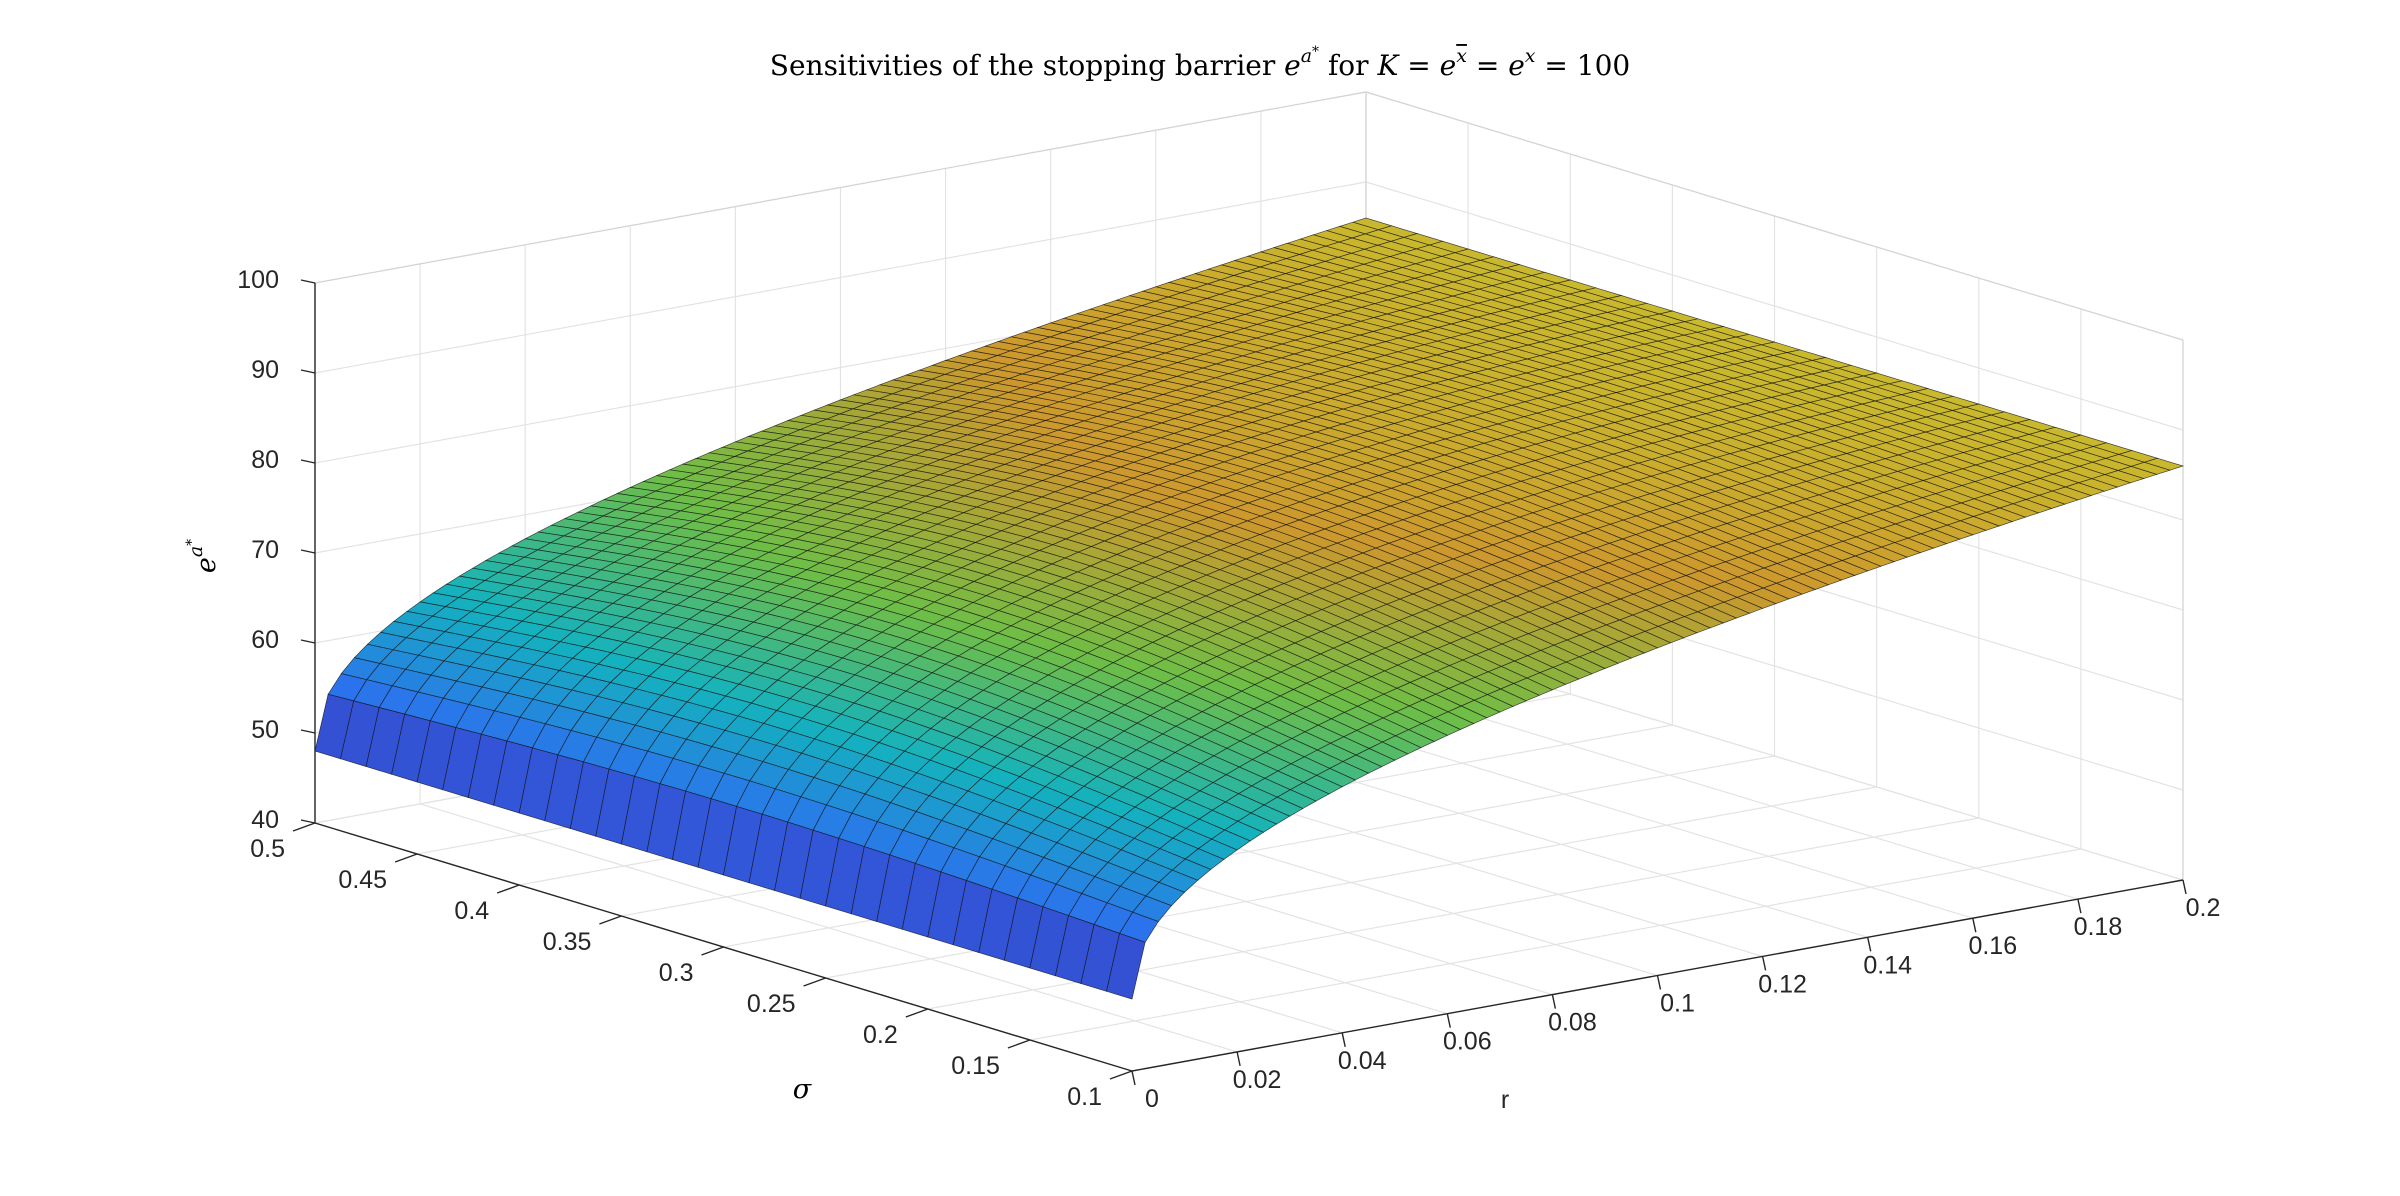  What do you see at coordinates (1782, 984) in the screenshot?
I see `x-tick-label: 0.12` at bounding box center [1782, 984].